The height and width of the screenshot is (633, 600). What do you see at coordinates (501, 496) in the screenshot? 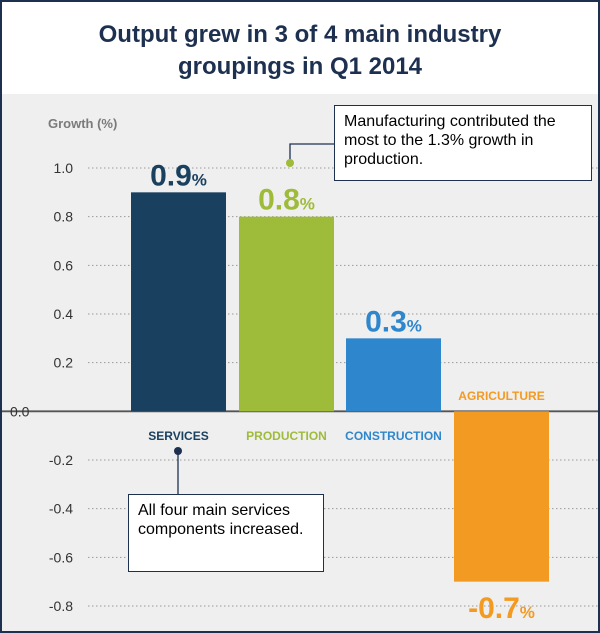
I see `bar-agriculture` at bounding box center [501, 496].